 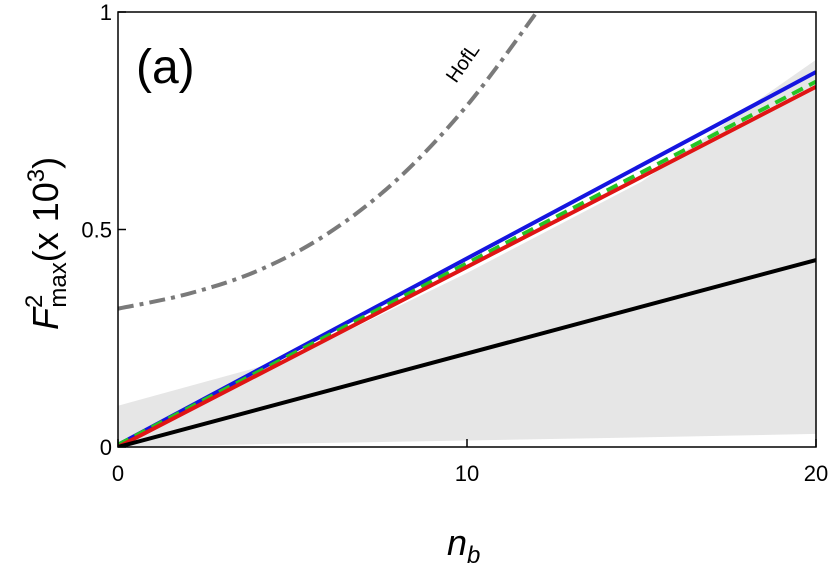 What do you see at coordinates (58, 284) in the screenshot?
I see `y-axis-title-sub: max` at bounding box center [58, 284].